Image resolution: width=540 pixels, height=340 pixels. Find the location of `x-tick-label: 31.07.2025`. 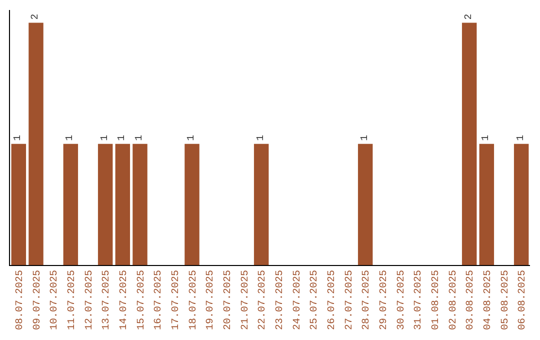

x-tick-label: 31.07.2025 is located at coordinates (419, 300).